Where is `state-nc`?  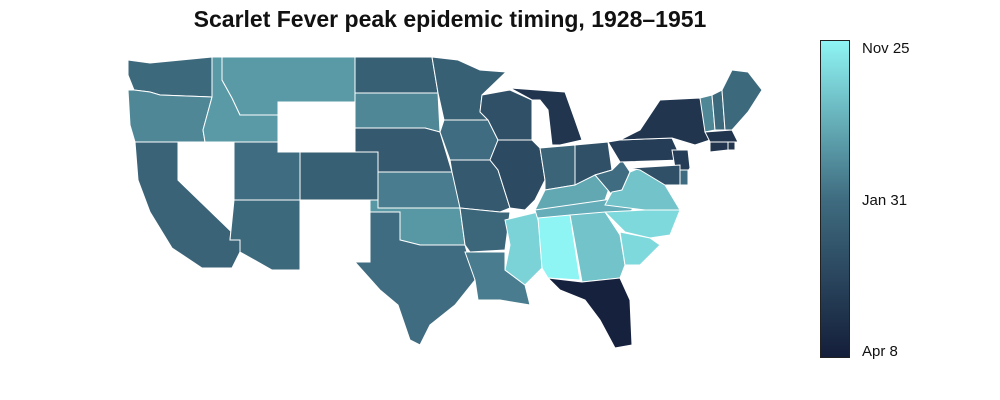
state-nc is located at coordinates (642, 224).